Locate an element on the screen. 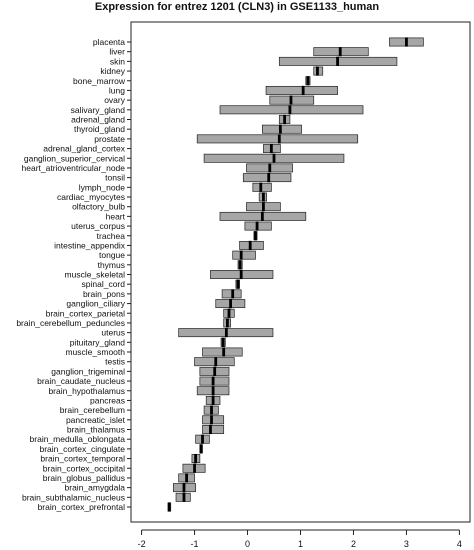  category-row: ganglion_ciliary is located at coordinates (156, 304).